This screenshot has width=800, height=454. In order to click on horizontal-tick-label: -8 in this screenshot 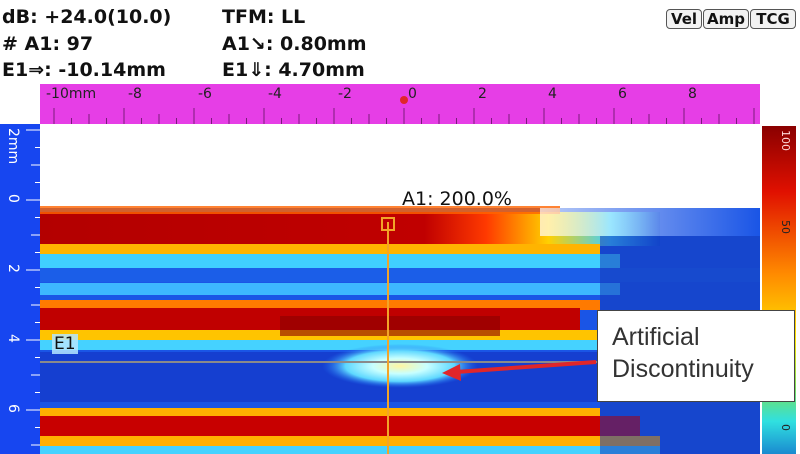, I will do `click(135, 94)`.